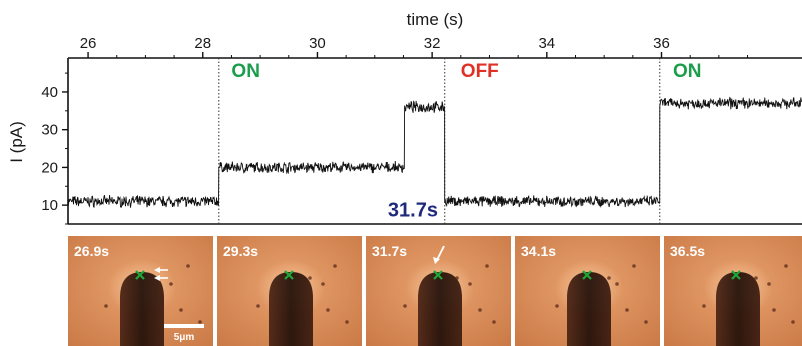  I want to click on frame-content: 31.7s, so click(438, 291).